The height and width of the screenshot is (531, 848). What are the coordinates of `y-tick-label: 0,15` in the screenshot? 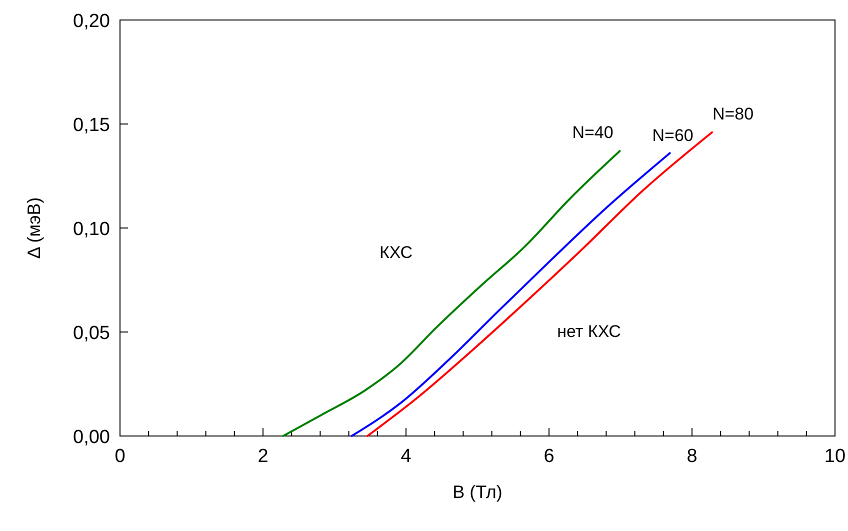 It's located at (91, 125).